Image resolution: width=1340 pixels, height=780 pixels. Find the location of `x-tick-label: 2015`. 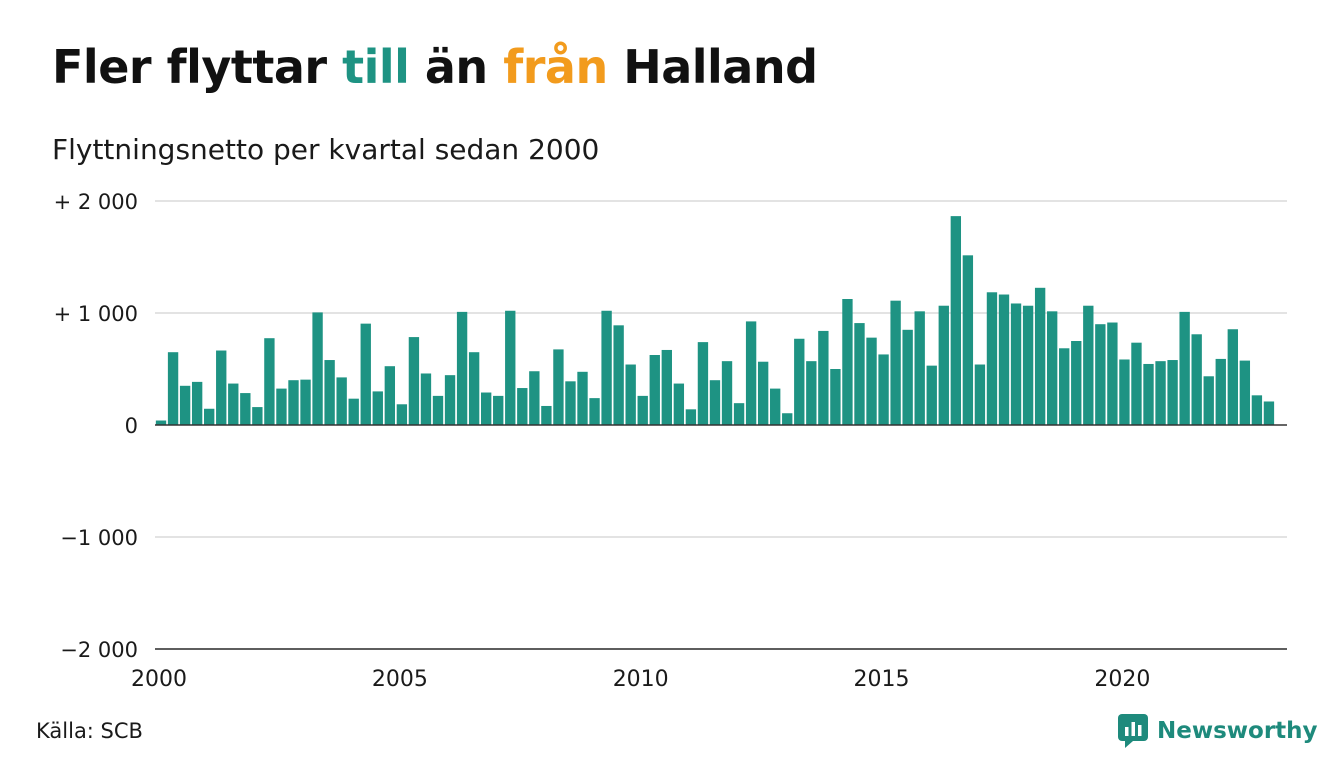

x-tick-label: 2015 is located at coordinates (882, 678).